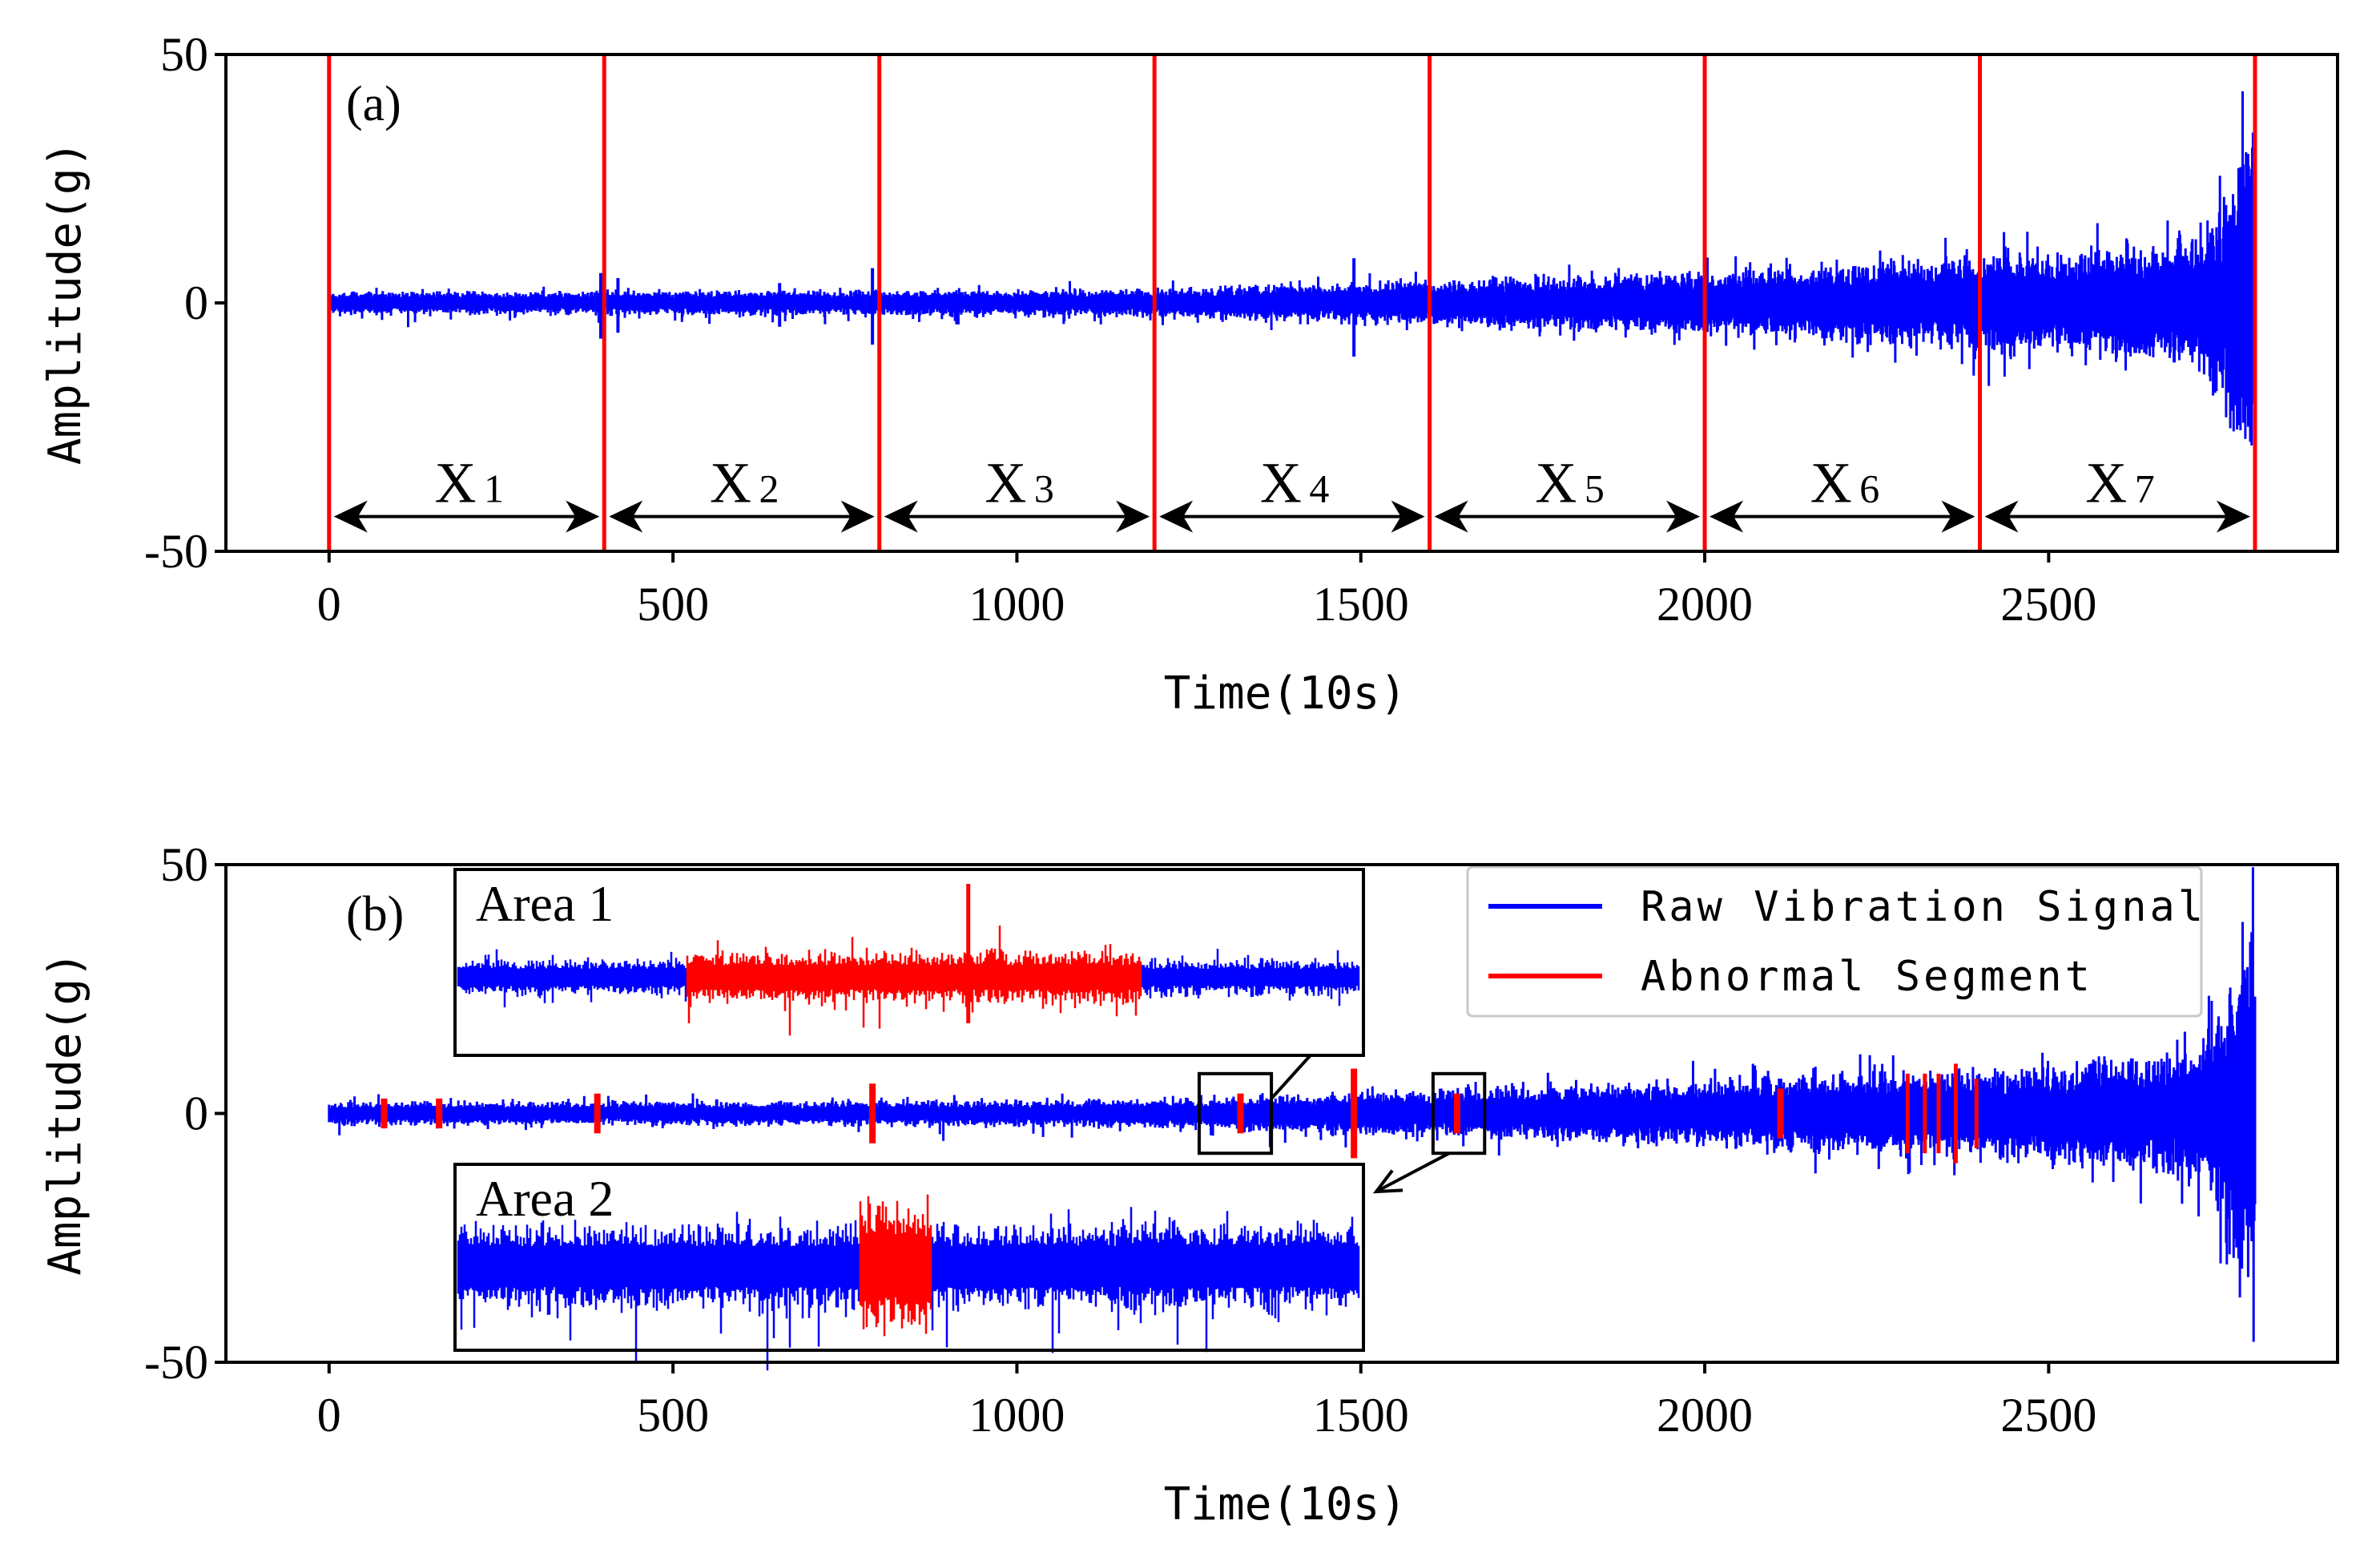 Image resolution: width=2380 pixels, height=1565 pixels. What do you see at coordinates (1705, 604) in the screenshot?
I see `a-x-tick-label: 2000` at bounding box center [1705, 604].